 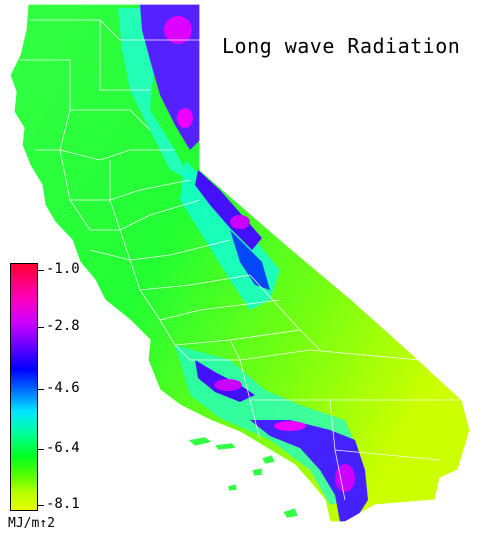 What do you see at coordinates (228, 210) in the screenshot?
I see `sierra-high-zone` at bounding box center [228, 210].